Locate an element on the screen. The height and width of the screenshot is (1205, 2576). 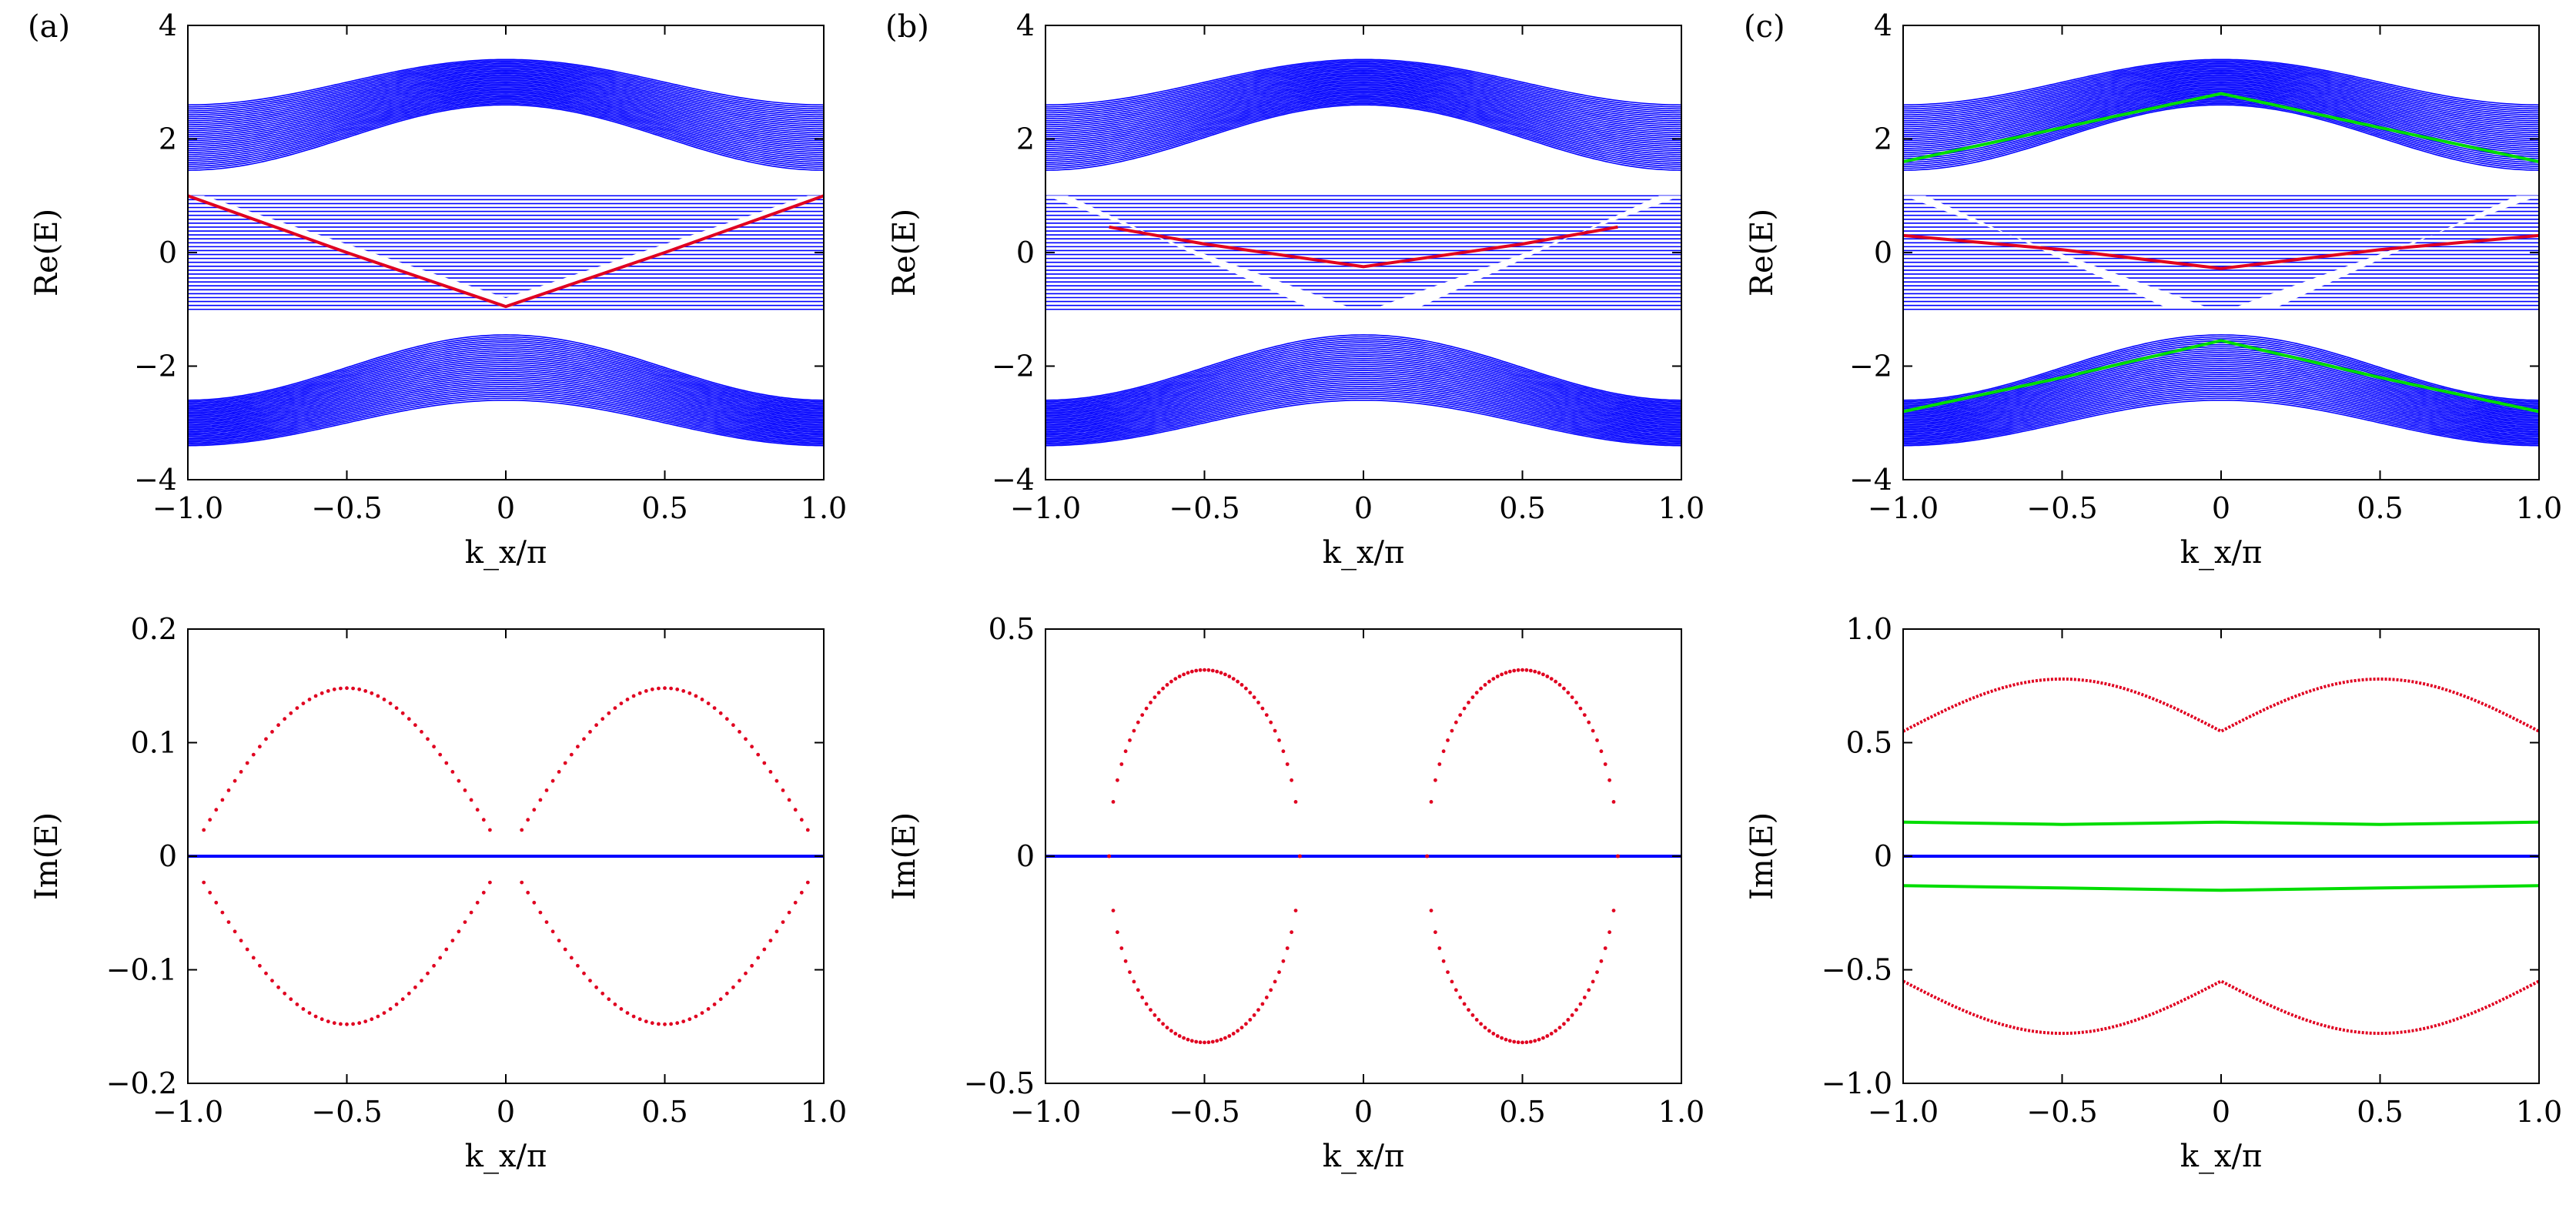
y-tick-label: 0 is located at coordinates (1026, 856).